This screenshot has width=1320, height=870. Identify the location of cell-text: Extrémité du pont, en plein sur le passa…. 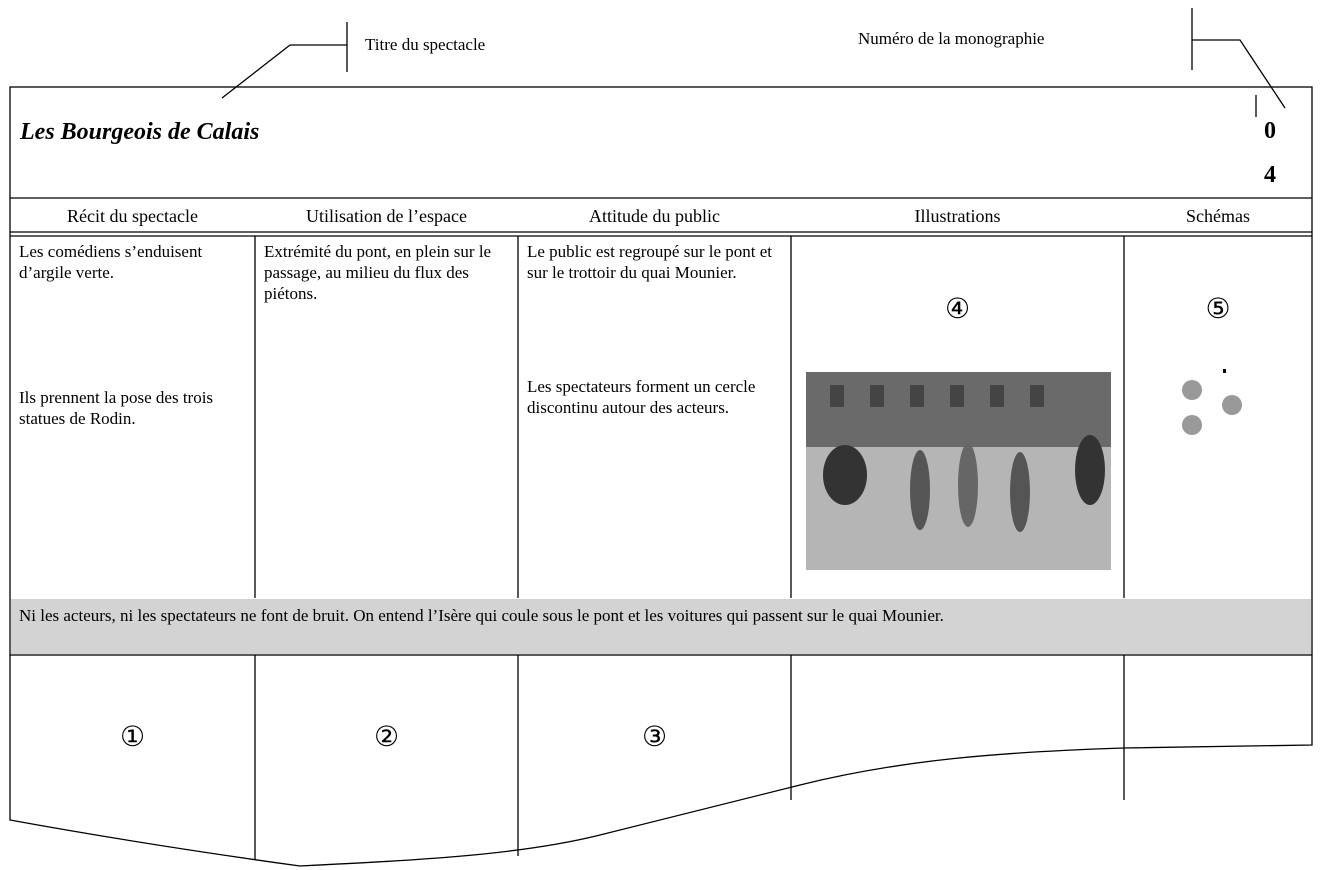
(378, 272).